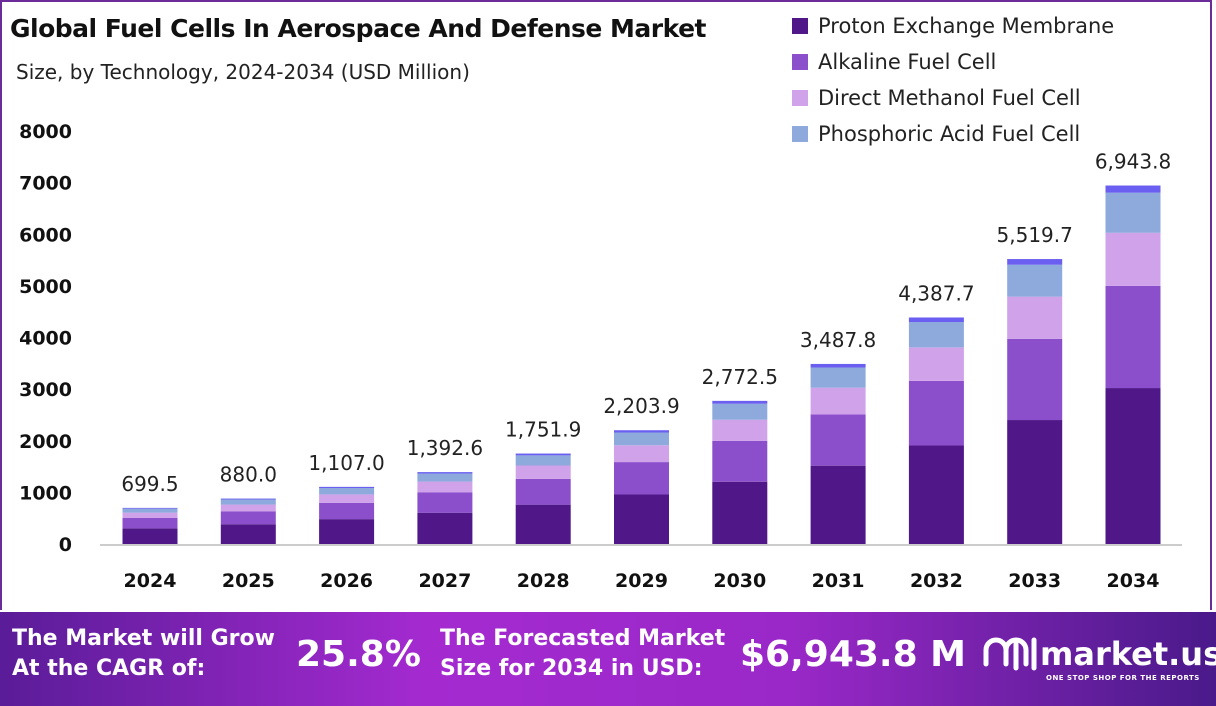  I want to click on y-tick-label: 5000, so click(45, 287).